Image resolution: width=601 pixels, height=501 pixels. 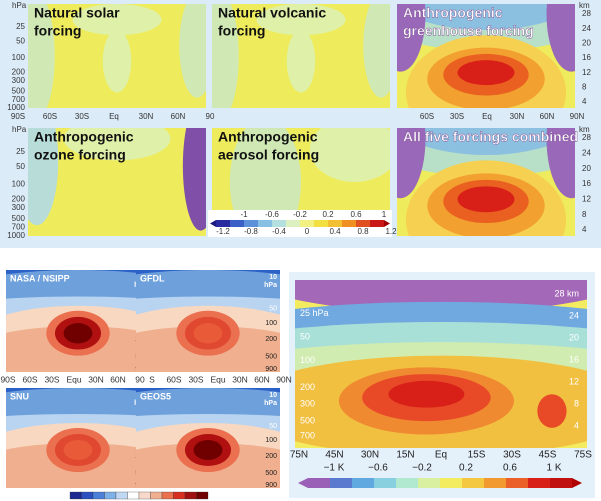 I want to click on y2-axis-label: km, so click(x=584, y=5).